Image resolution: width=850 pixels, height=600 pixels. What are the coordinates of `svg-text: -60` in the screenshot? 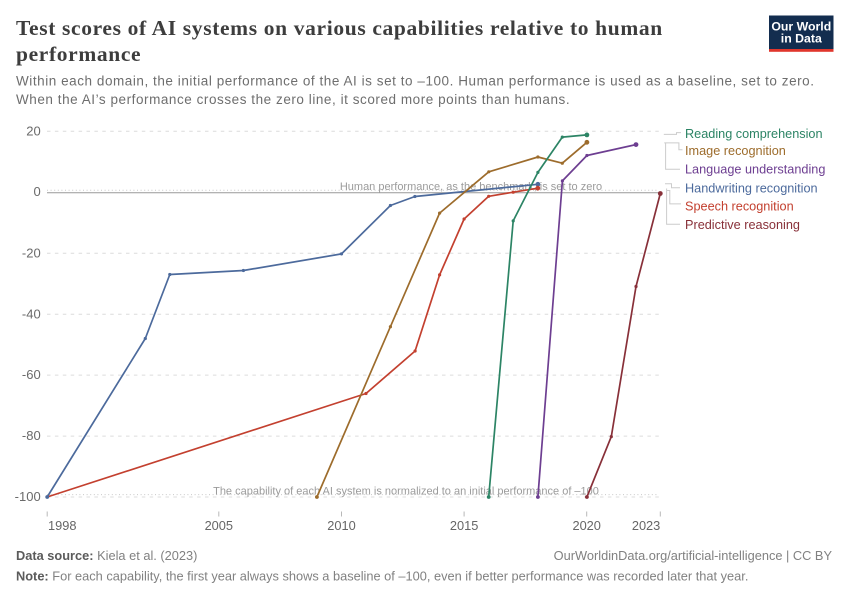 It's located at (31, 374).